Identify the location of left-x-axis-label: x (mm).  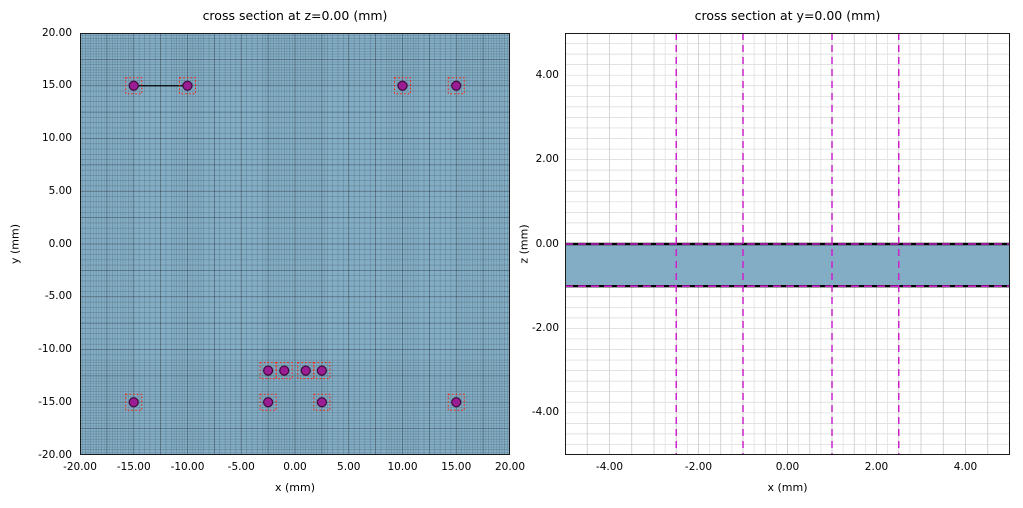
(295, 487).